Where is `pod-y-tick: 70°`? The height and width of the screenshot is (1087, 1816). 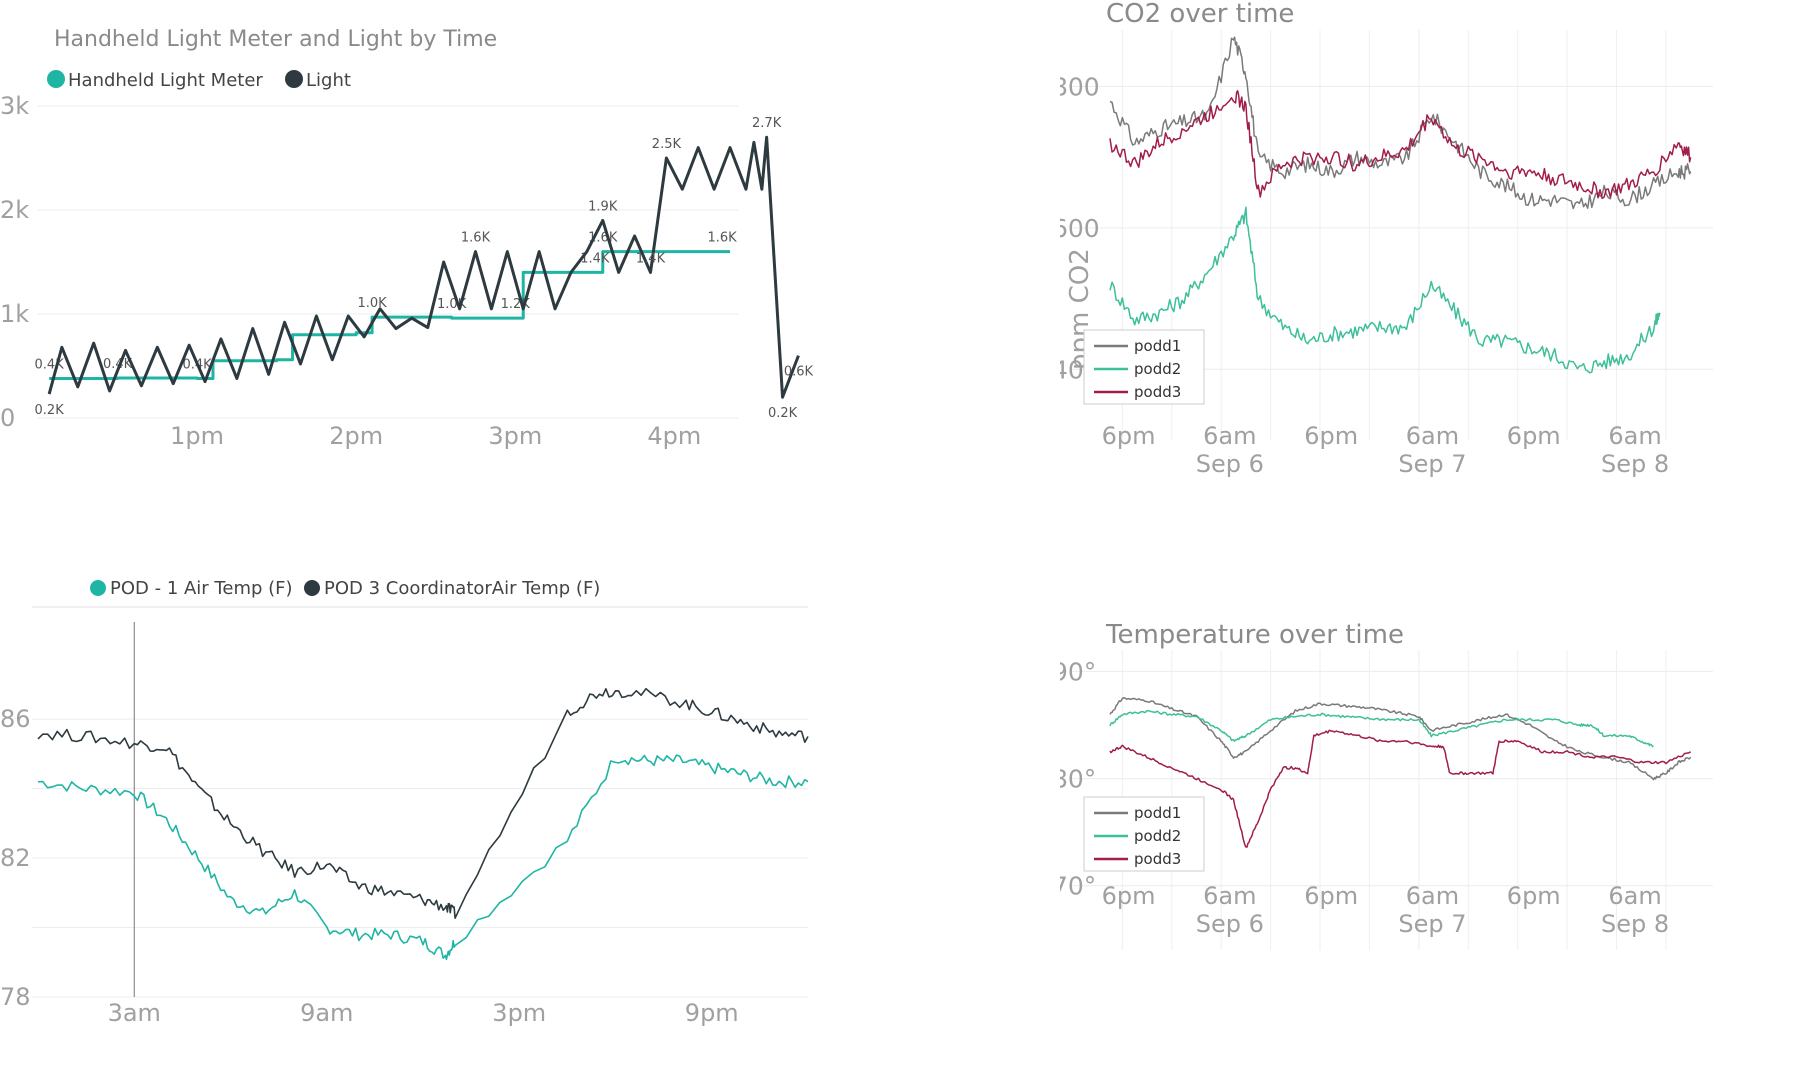
pod-y-tick: 70° is located at coordinates (1078, 886).